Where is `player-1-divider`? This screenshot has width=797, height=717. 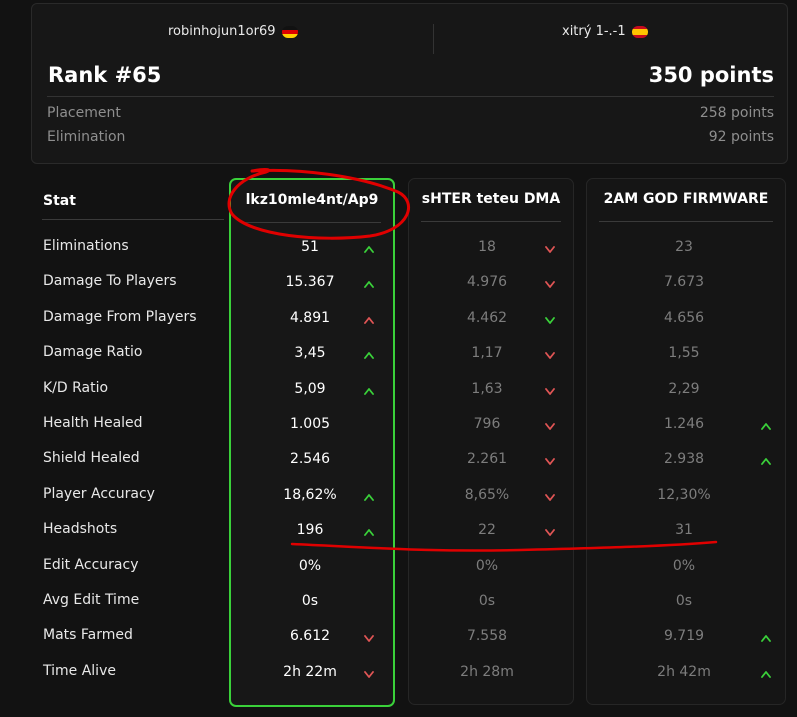 player-1-divider is located at coordinates (312, 222).